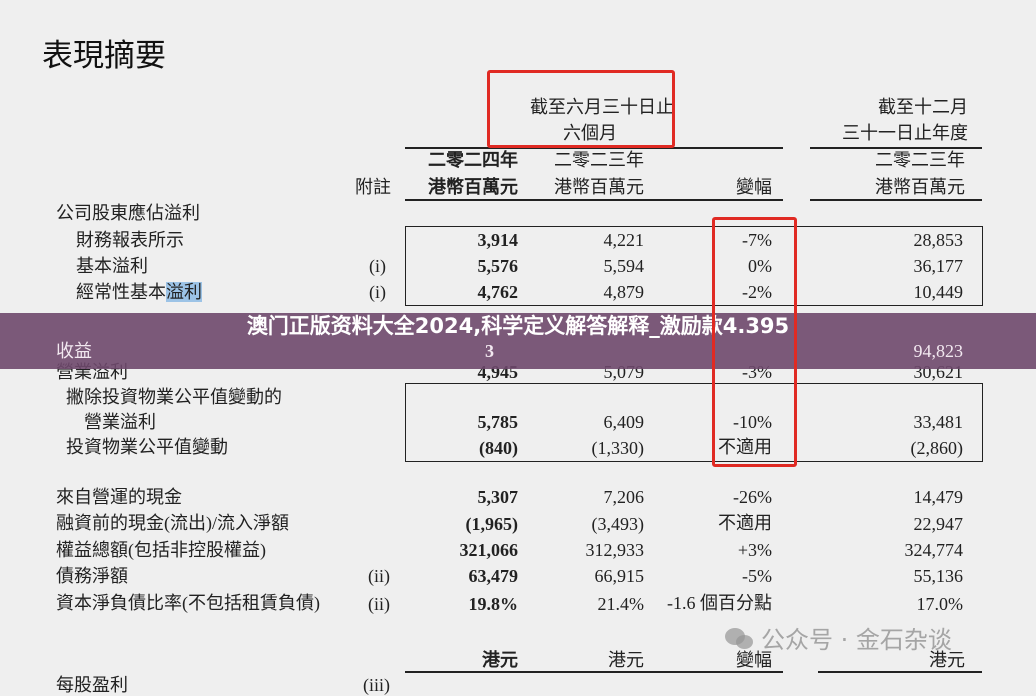 Image resolution: width=1036 pixels, height=696 pixels. What do you see at coordinates (624, 497) in the screenshot?
I see `value-2023: 7,206` at bounding box center [624, 497].